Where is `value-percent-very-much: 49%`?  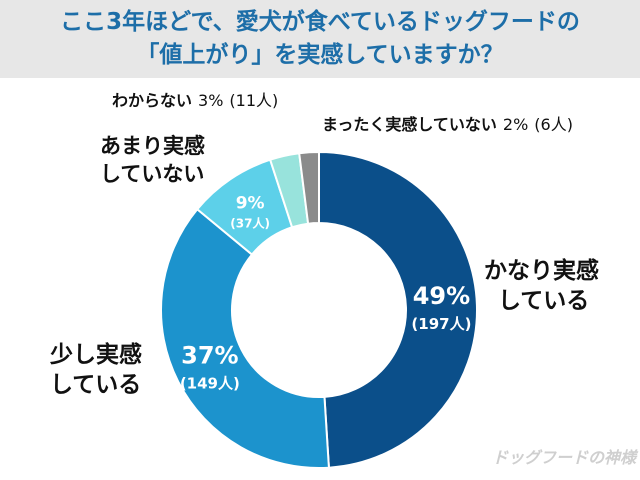 value-percent-very-much: 49% is located at coordinates (441, 296).